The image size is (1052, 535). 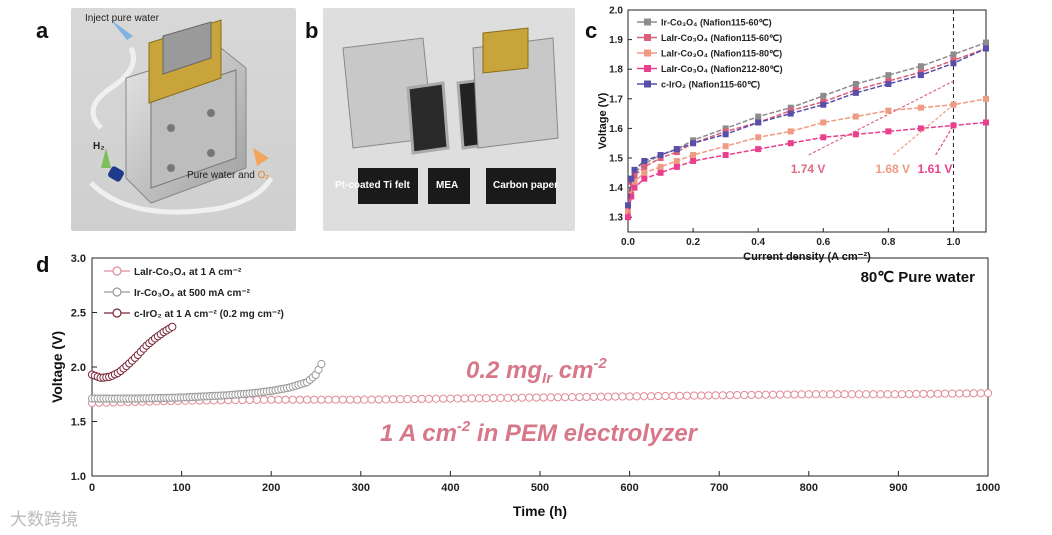 I want to click on chart-d-ytick-label: 1.0, so click(x=78, y=477).